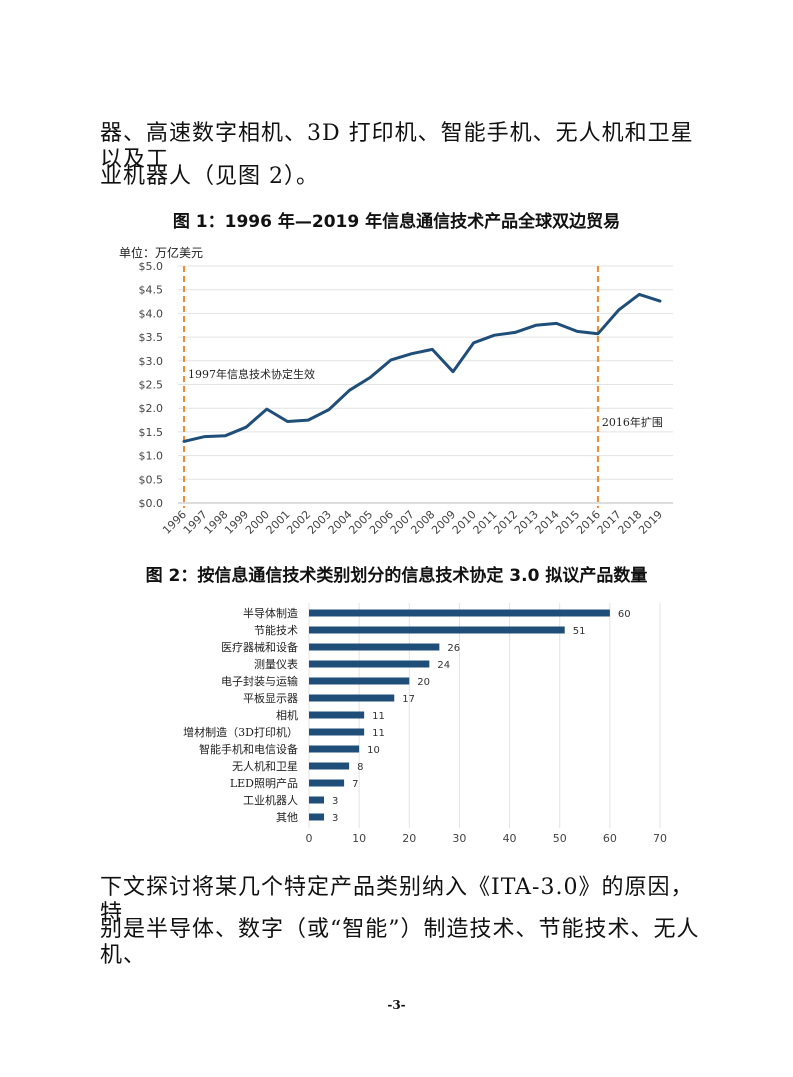 This screenshot has width=793, height=1077. Describe the element at coordinates (151, 385) in the screenshot. I see `y-tick-label: $2.5` at that location.